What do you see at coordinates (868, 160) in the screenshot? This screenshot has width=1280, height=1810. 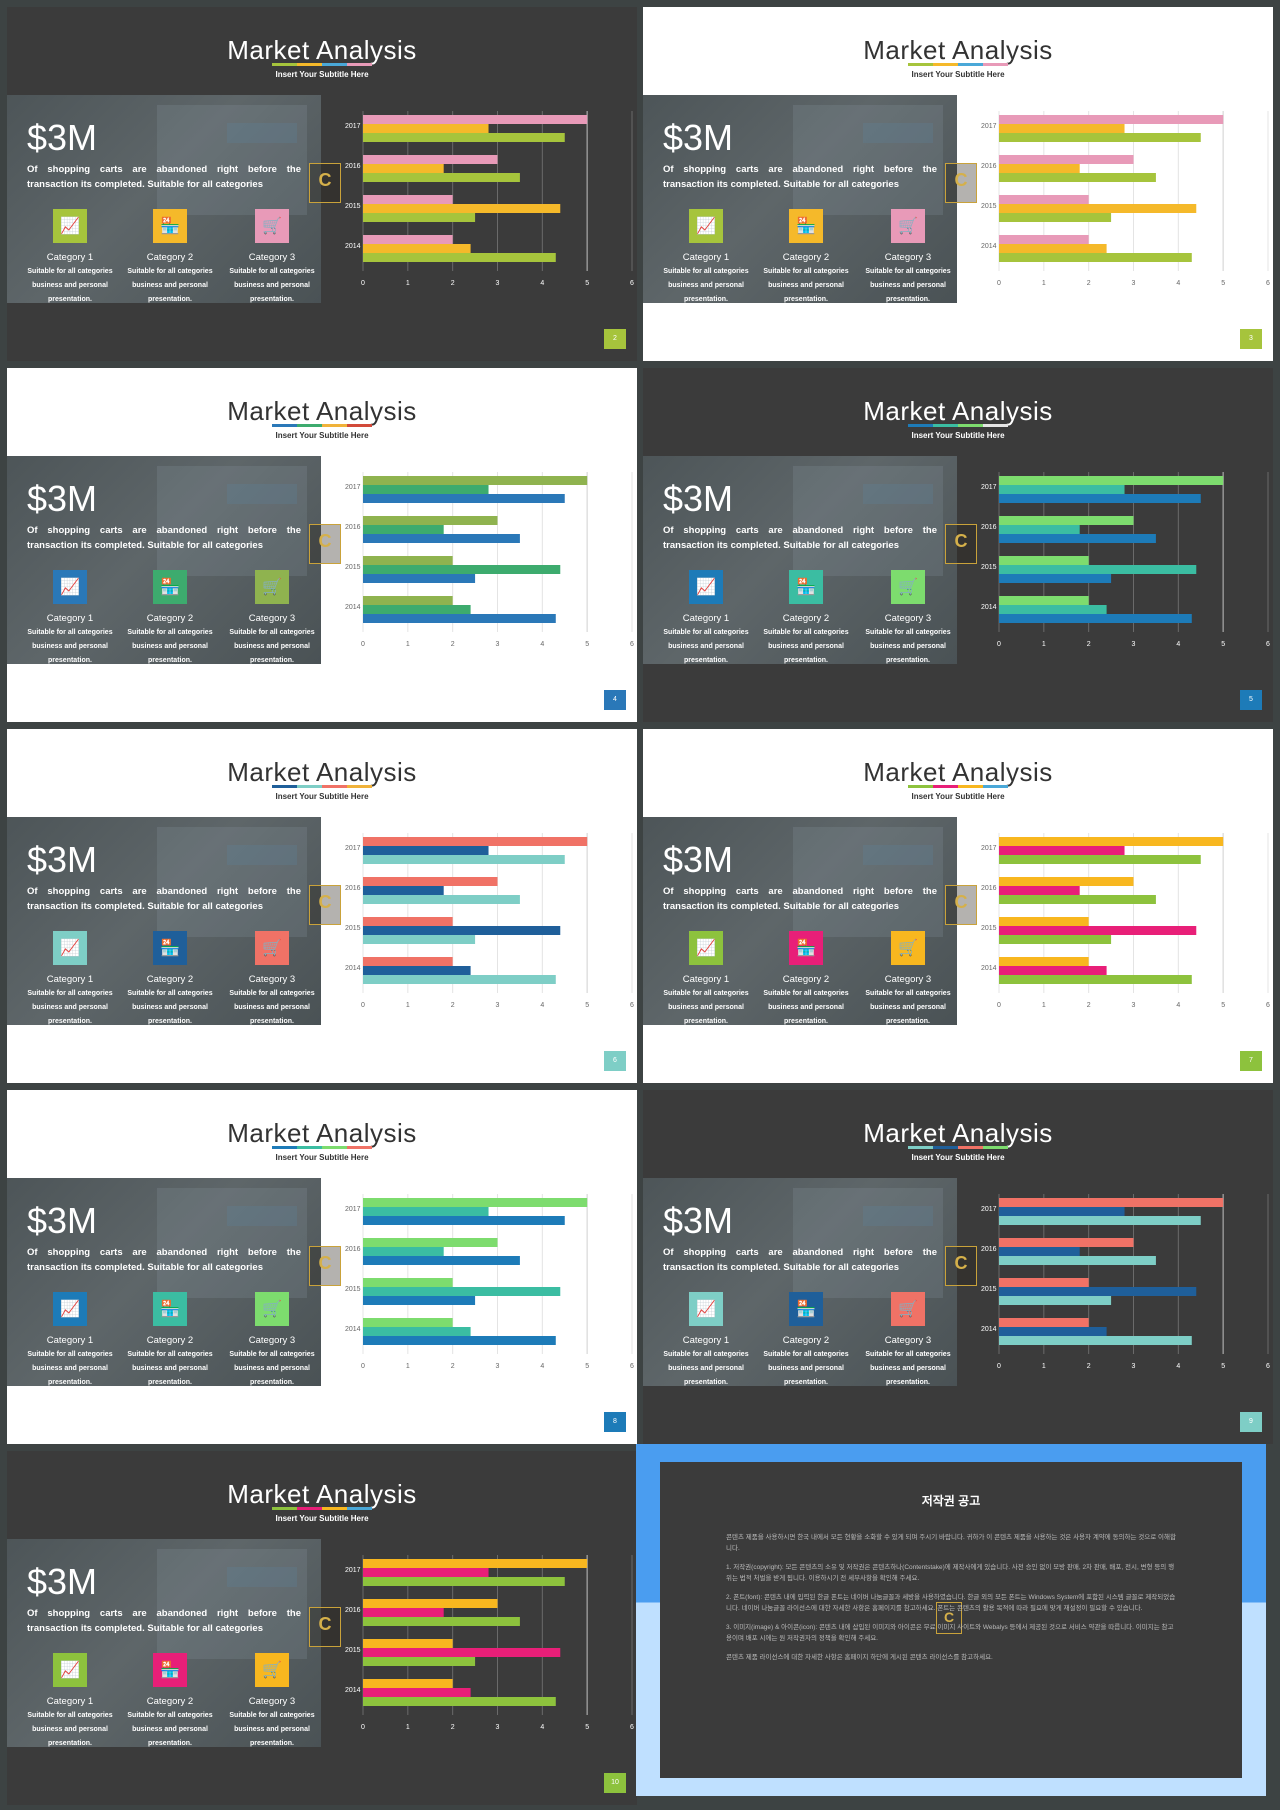 I see `background-photo` at bounding box center [868, 160].